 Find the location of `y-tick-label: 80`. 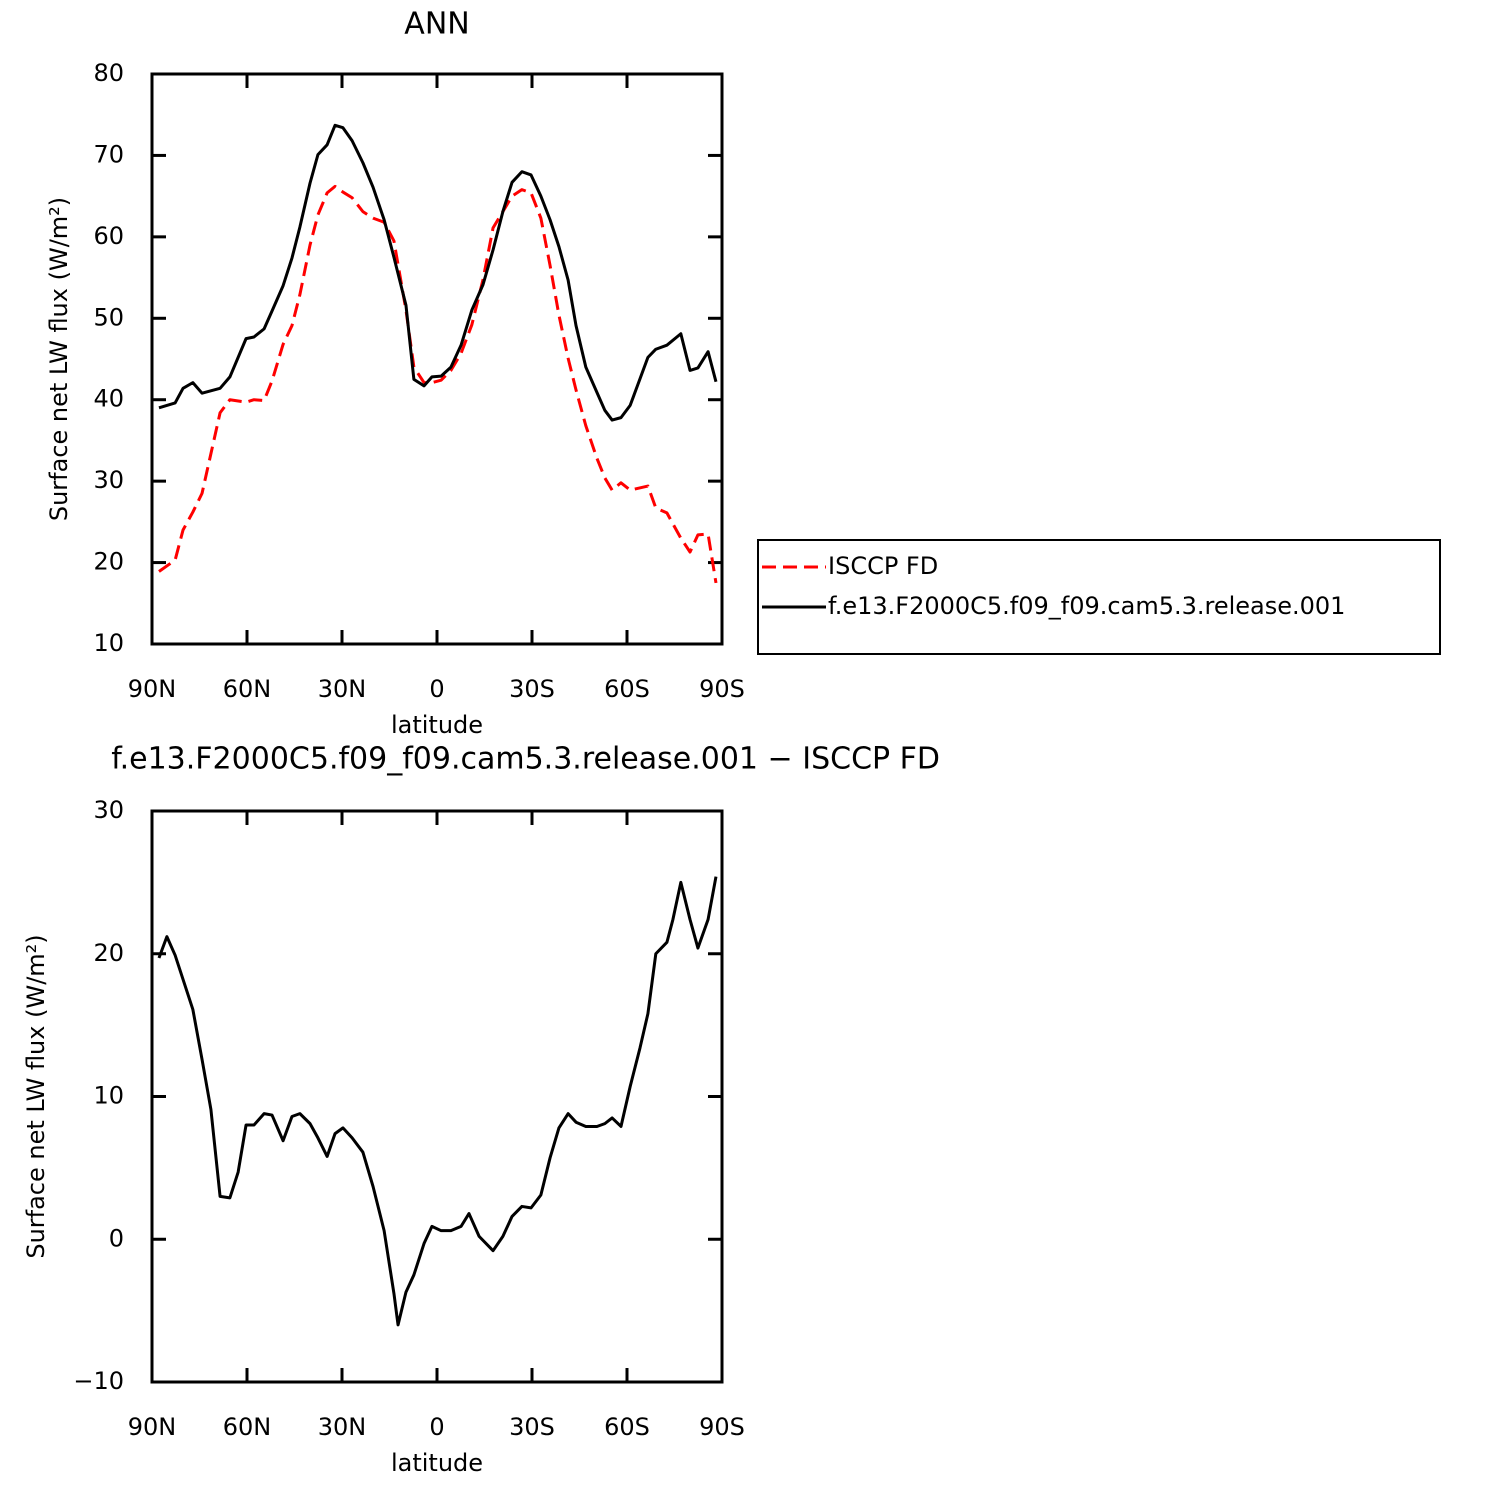

y-tick-label: 80 is located at coordinates (108, 73).